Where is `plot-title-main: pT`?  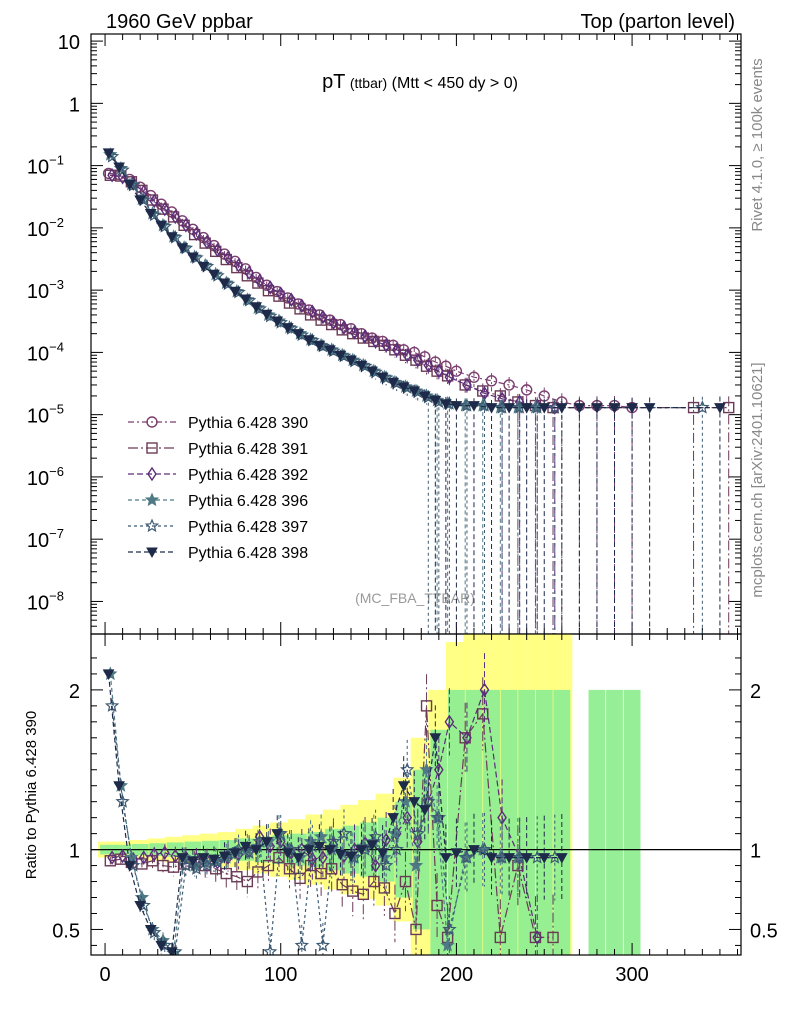
plot-title-main: pT is located at coordinates (333, 82).